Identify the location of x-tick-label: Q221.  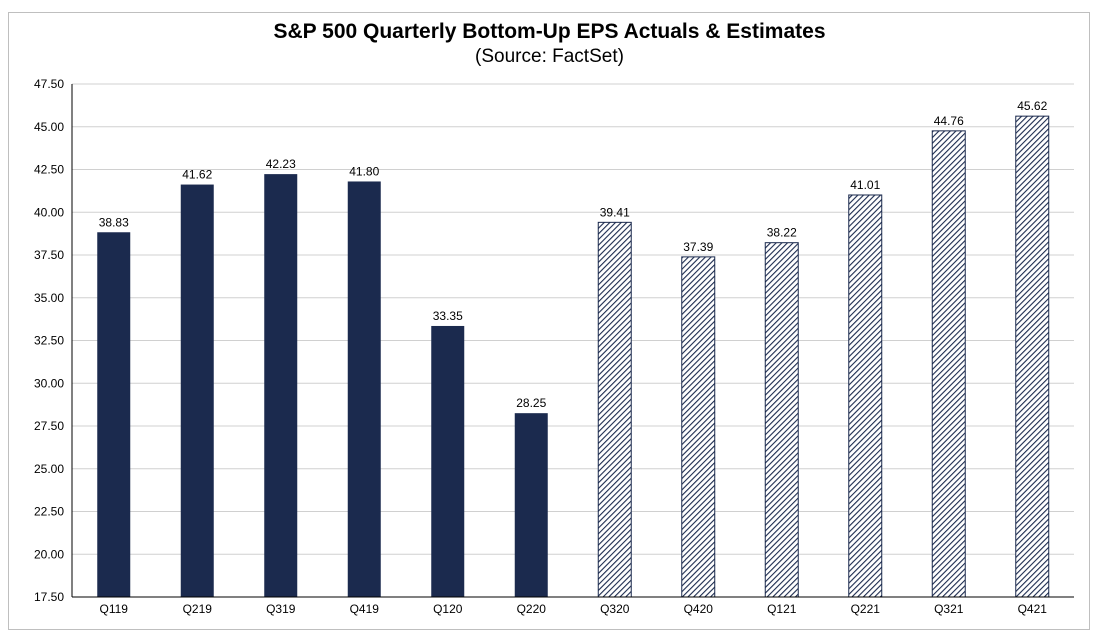
(866, 609).